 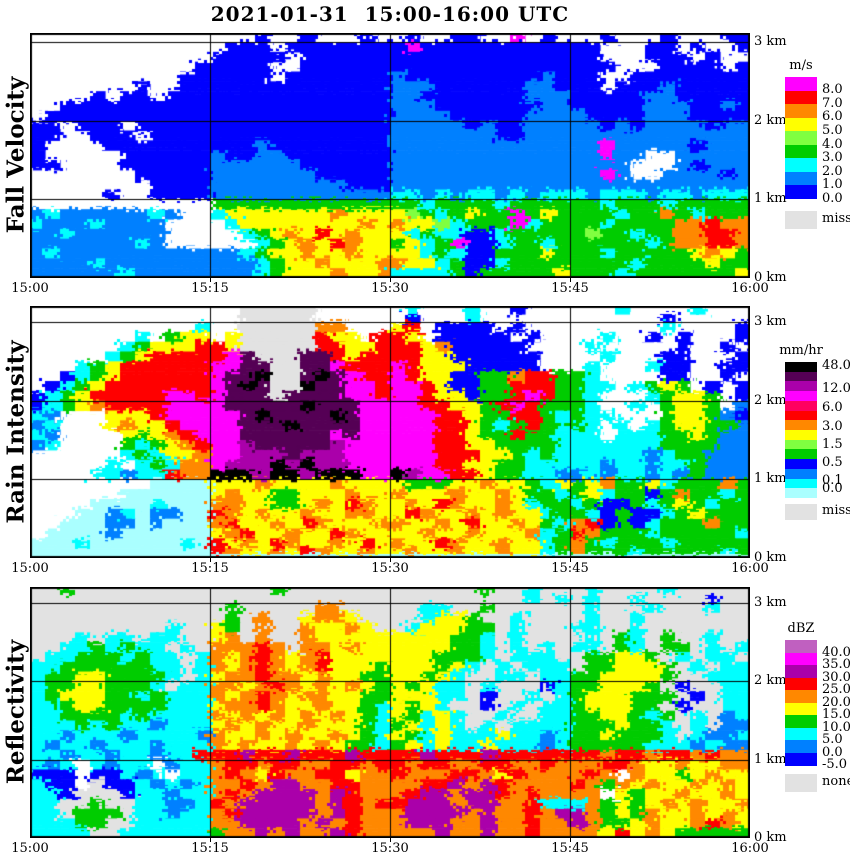 What do you see at coordinates (832, 144) in the screenshot?
I see `fall-velocity-colorbar-label: 4.0` at bounding box center [832, 144].